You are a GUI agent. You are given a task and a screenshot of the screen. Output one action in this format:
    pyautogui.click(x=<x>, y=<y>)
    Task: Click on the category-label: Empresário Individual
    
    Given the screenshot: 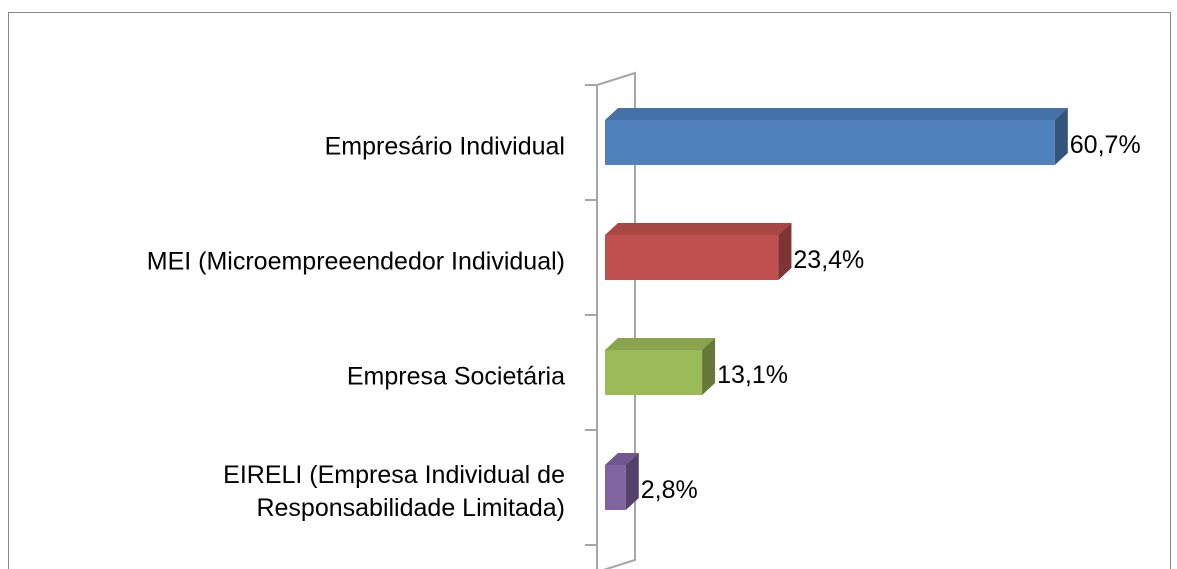 What is the action you would take?
    pyautogui.click(x=444, y=146)
    